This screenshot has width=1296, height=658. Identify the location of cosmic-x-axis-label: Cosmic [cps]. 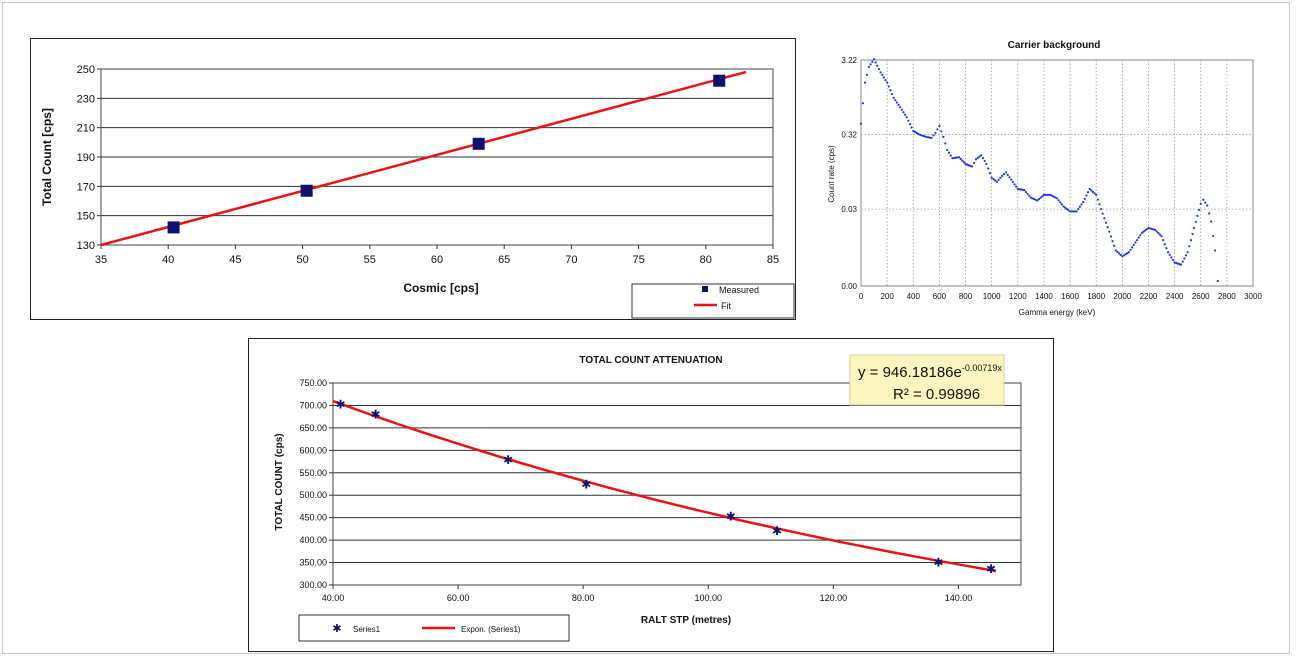
(440, 288).